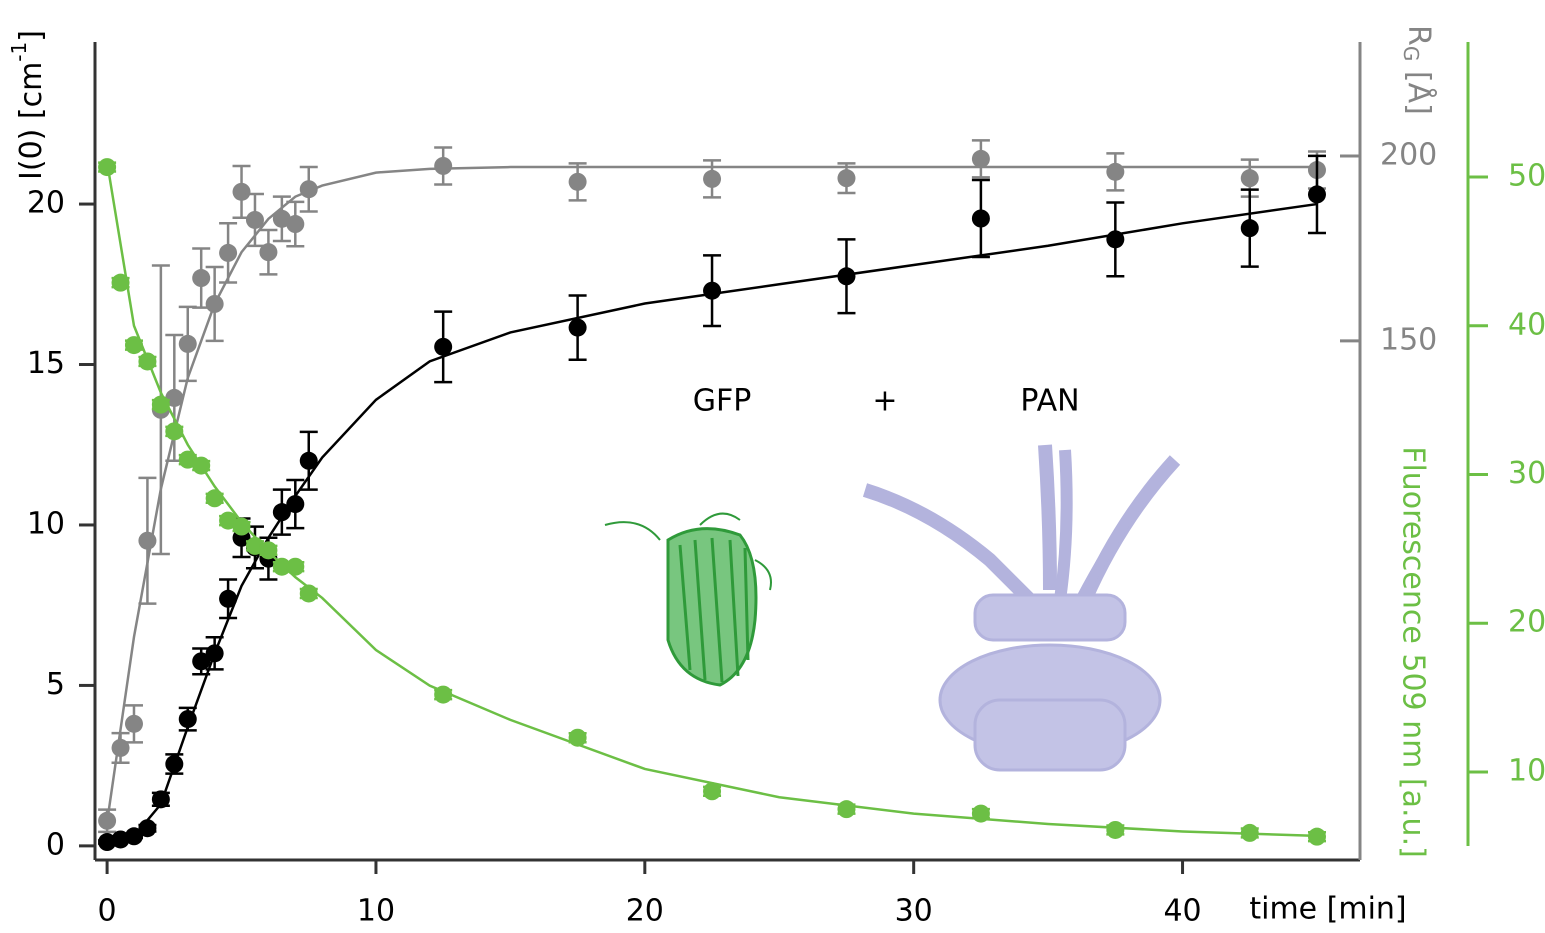 This screenshot has width=1545, height=933. What do you see at coordinates (107, 911) in the screenshot?
I see `x-tick-label: 0` at bounding box center [107, 911].